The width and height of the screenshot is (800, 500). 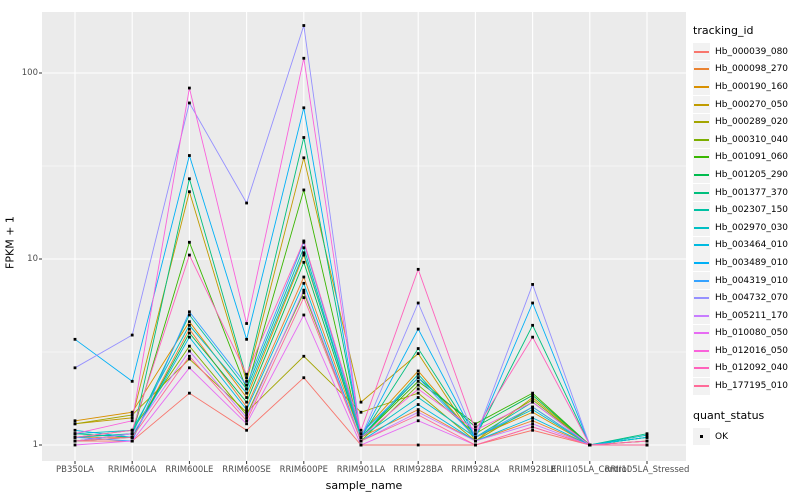 I want to click on legend-item-Hb_012016_050: Hb_012016_050, so click(x=746, y=351).